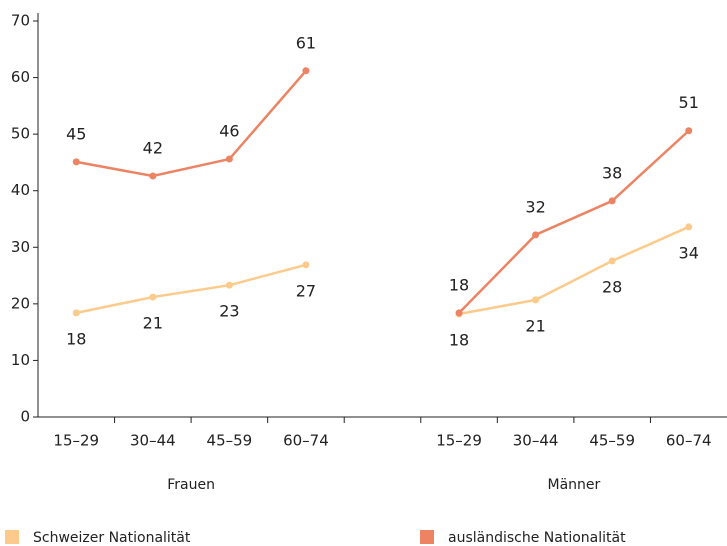 Image resolution: width=727 pixels, height=546 pixels. Describe the element at coordinates (229, 131) in the screenshot. I see `data-label: 46` at that location.